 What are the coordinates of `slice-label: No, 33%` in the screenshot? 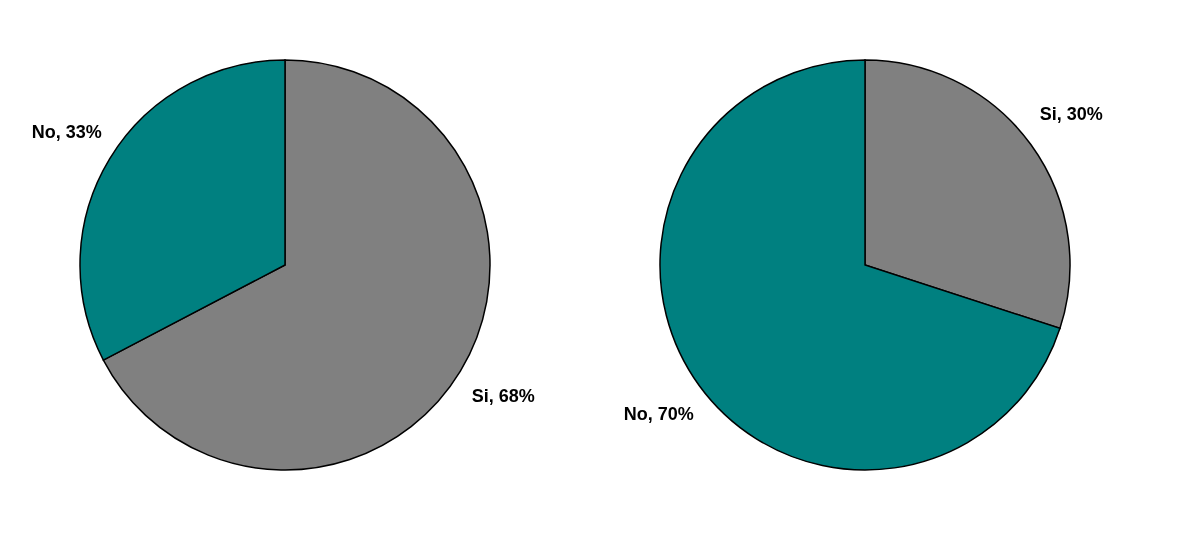 It's located at (66, 131).